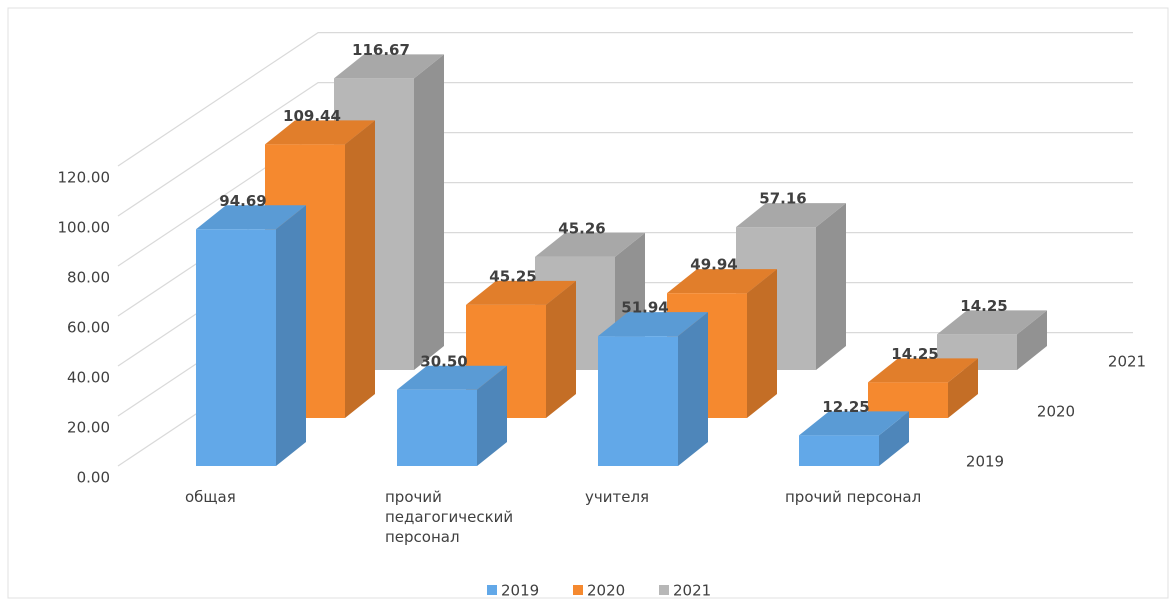 This screenshot has width=1176, height=601. I want to click on x-tick-label: прочий персонал, so click(853, 497).